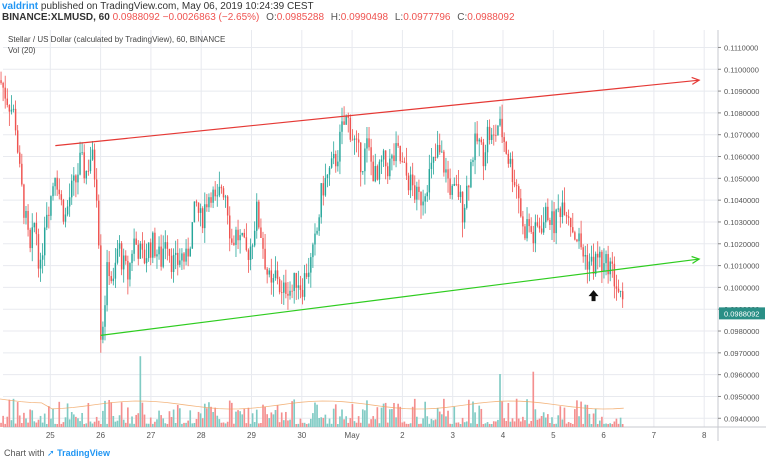 The height and width of the screenshot is (463, 768). I want to click on price-tick-label: 0.1080000, so click(741, 113).